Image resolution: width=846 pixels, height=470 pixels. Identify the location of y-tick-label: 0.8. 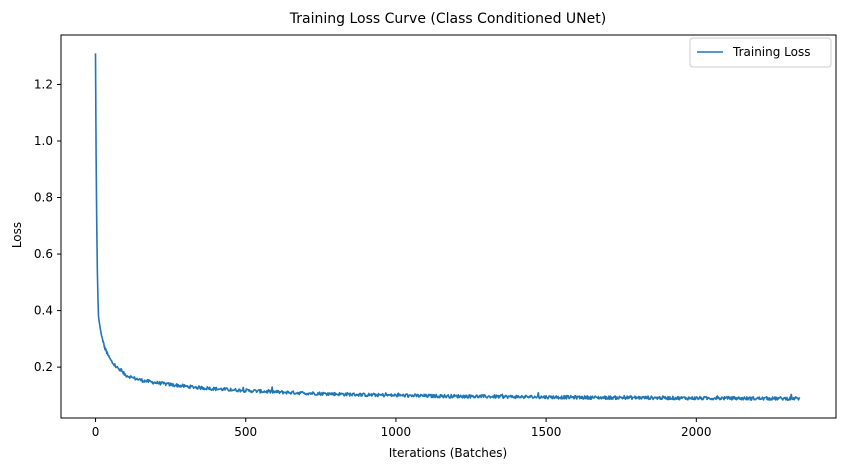
(43, 198).